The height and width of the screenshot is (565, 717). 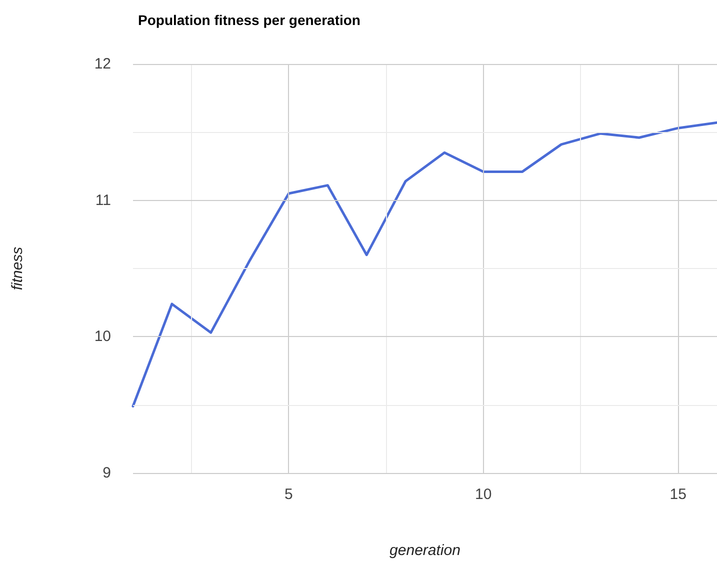 I want to click on y-tick-label: 10, so click(x=102, y=337).